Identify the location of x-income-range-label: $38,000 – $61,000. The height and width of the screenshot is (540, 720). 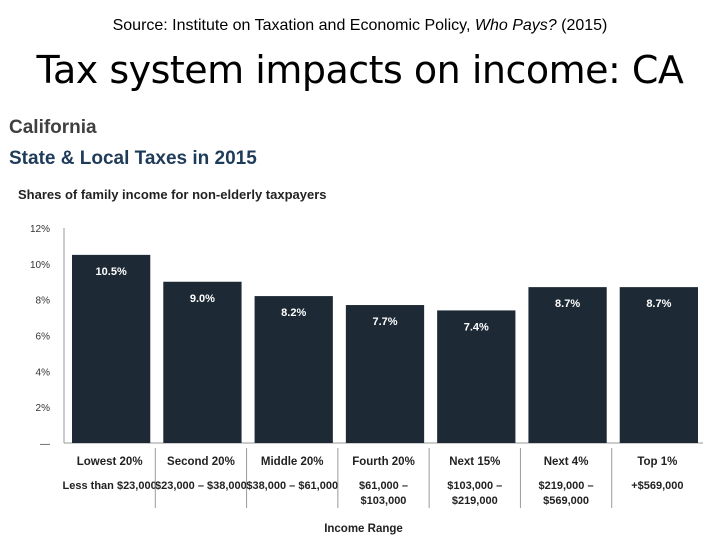
(292, 486).